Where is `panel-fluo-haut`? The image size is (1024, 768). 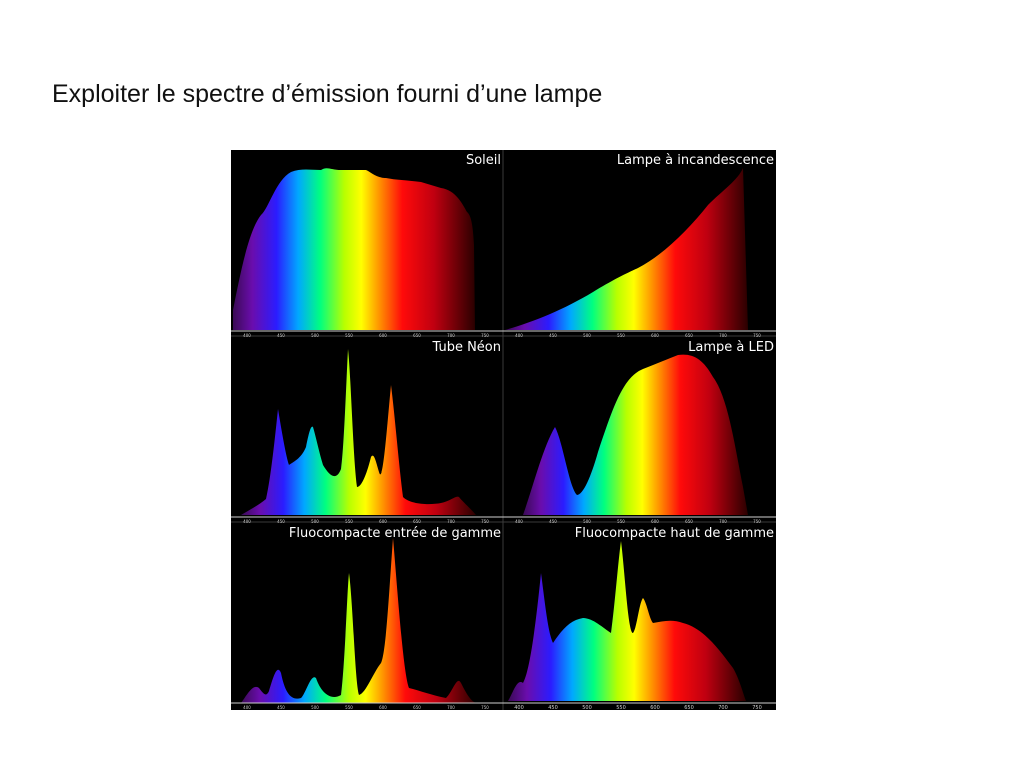 panel-fluo-haut is located at coordinates (627, 621).